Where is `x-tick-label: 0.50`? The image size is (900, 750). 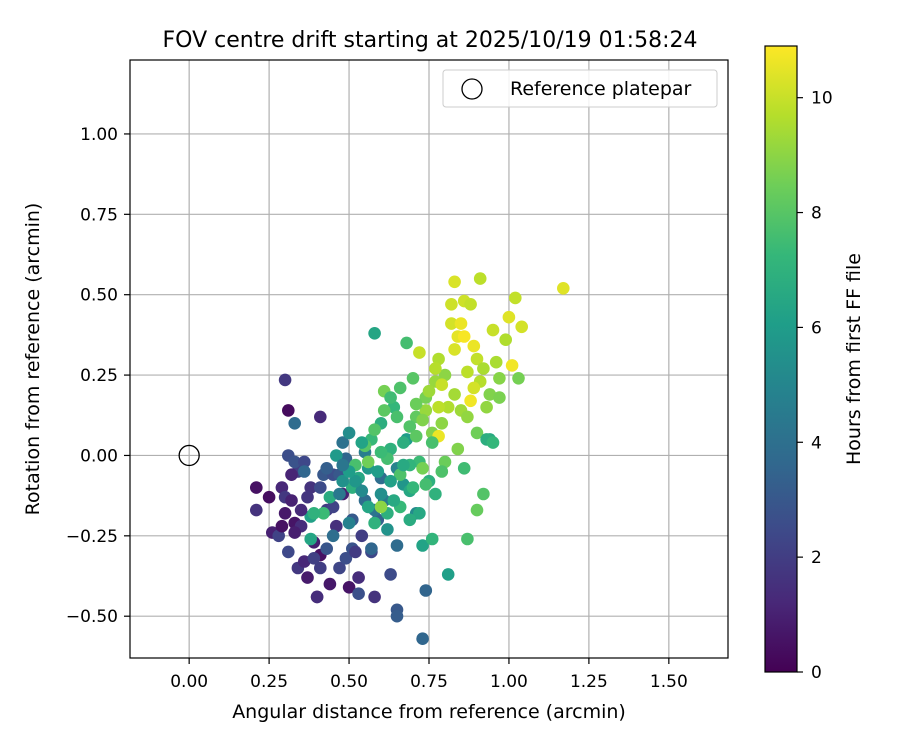 x-tick-label: 0.50 is located at coordinates (349, 682).